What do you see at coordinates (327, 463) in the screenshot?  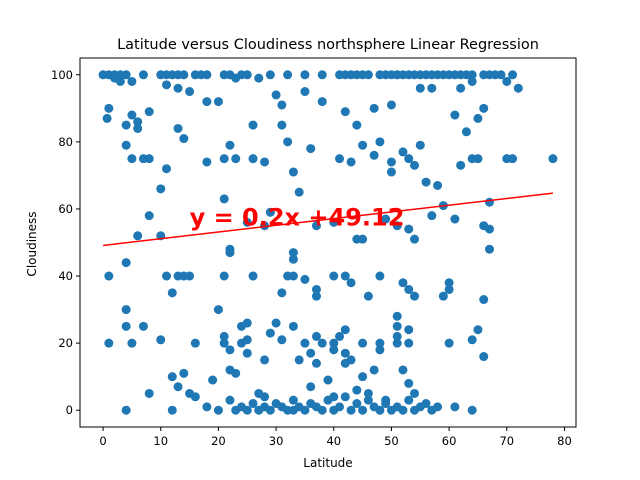 I see `x-axis-label: Latitude` at bounding box center [327, 463].